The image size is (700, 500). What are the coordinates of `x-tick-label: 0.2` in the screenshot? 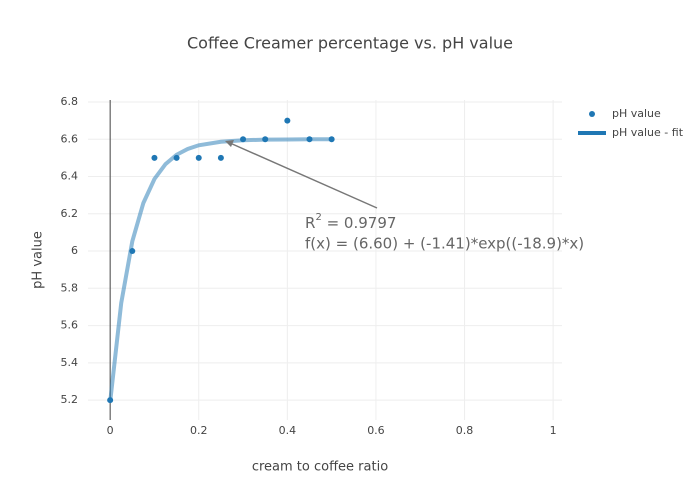 It's located at (199, 430).